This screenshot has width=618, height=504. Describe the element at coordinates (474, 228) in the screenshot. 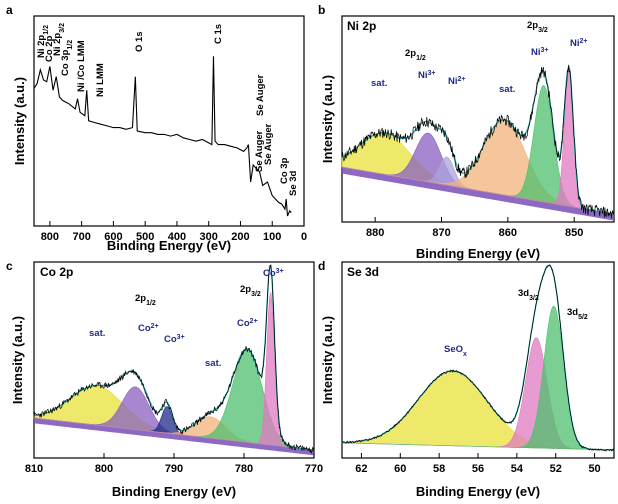

I see `panel-b-x-ticks: 880 870 860 850` at that location.